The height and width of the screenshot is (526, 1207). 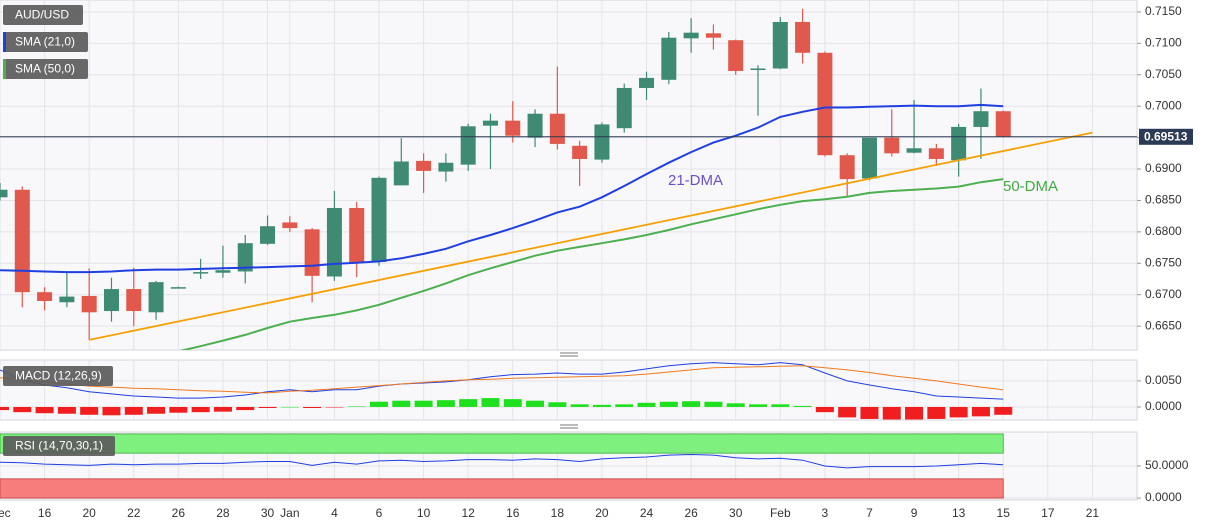 I want to click on y-tick-label: 50.0000, so click(x=1167, y=465).